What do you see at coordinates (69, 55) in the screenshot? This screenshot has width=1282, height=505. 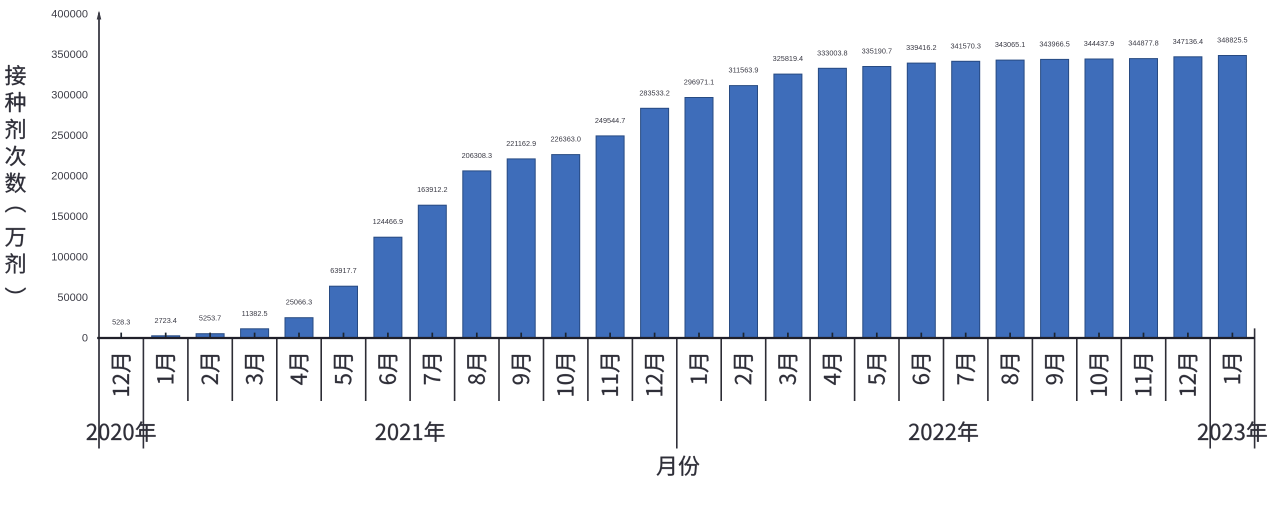 I see `svg-text: 350000` at bounding box center [69, 55].